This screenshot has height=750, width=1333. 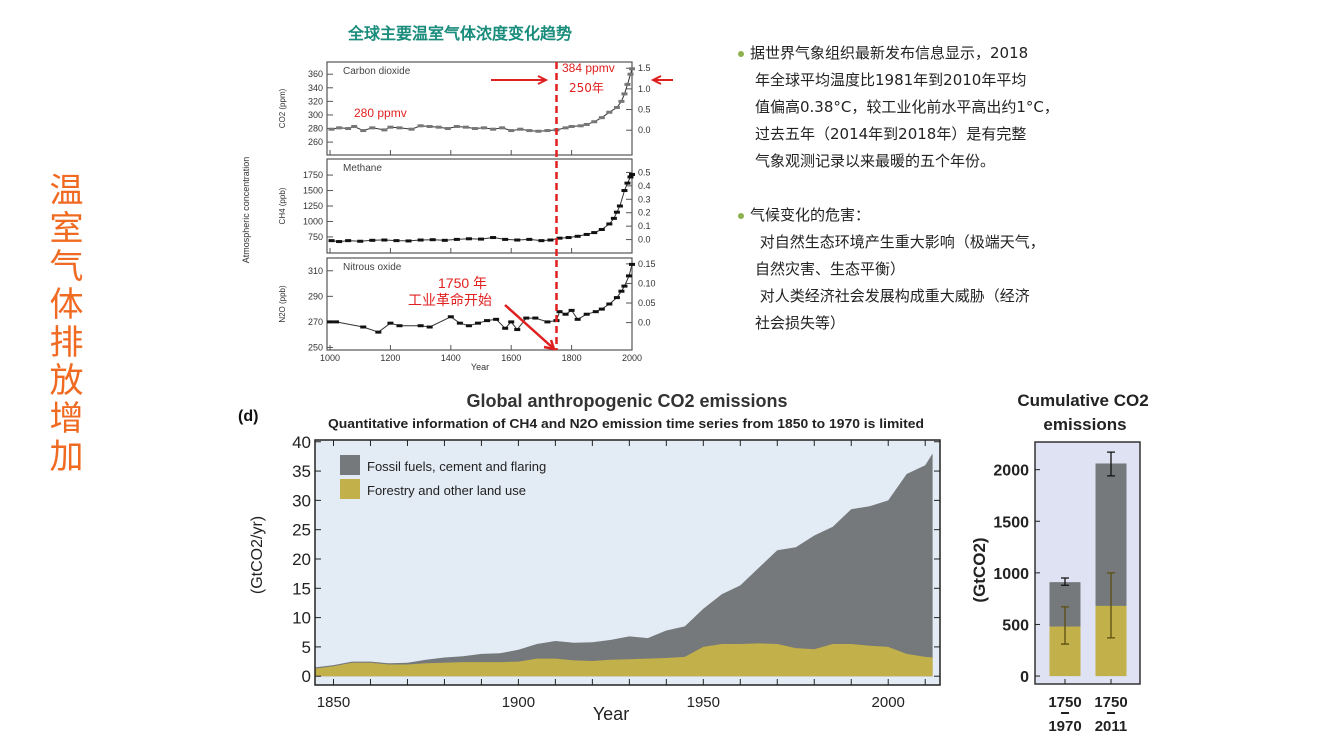 What do you see at coordinates (315, 101) in the screenshot?
I see `y-tick-label: 320` at bounding box center [315, 101].